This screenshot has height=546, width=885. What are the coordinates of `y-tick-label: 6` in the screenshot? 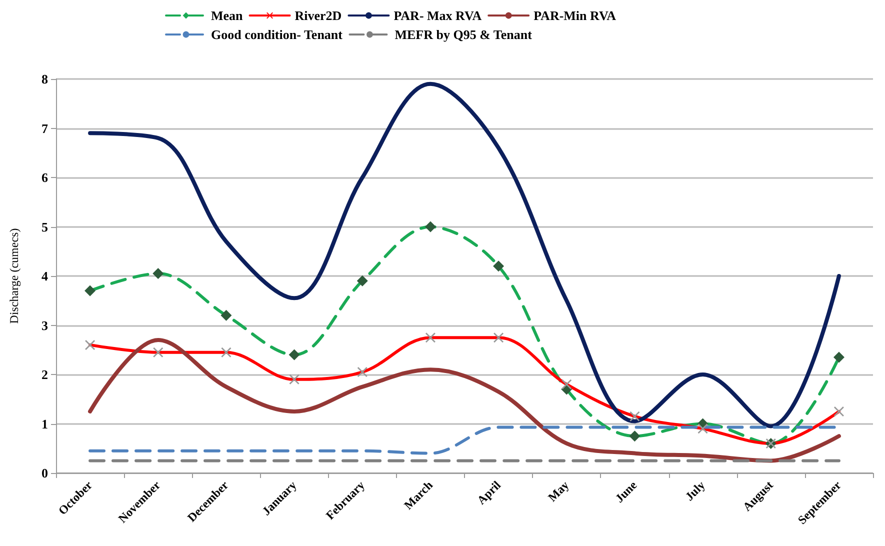 It's located at (45, 177).